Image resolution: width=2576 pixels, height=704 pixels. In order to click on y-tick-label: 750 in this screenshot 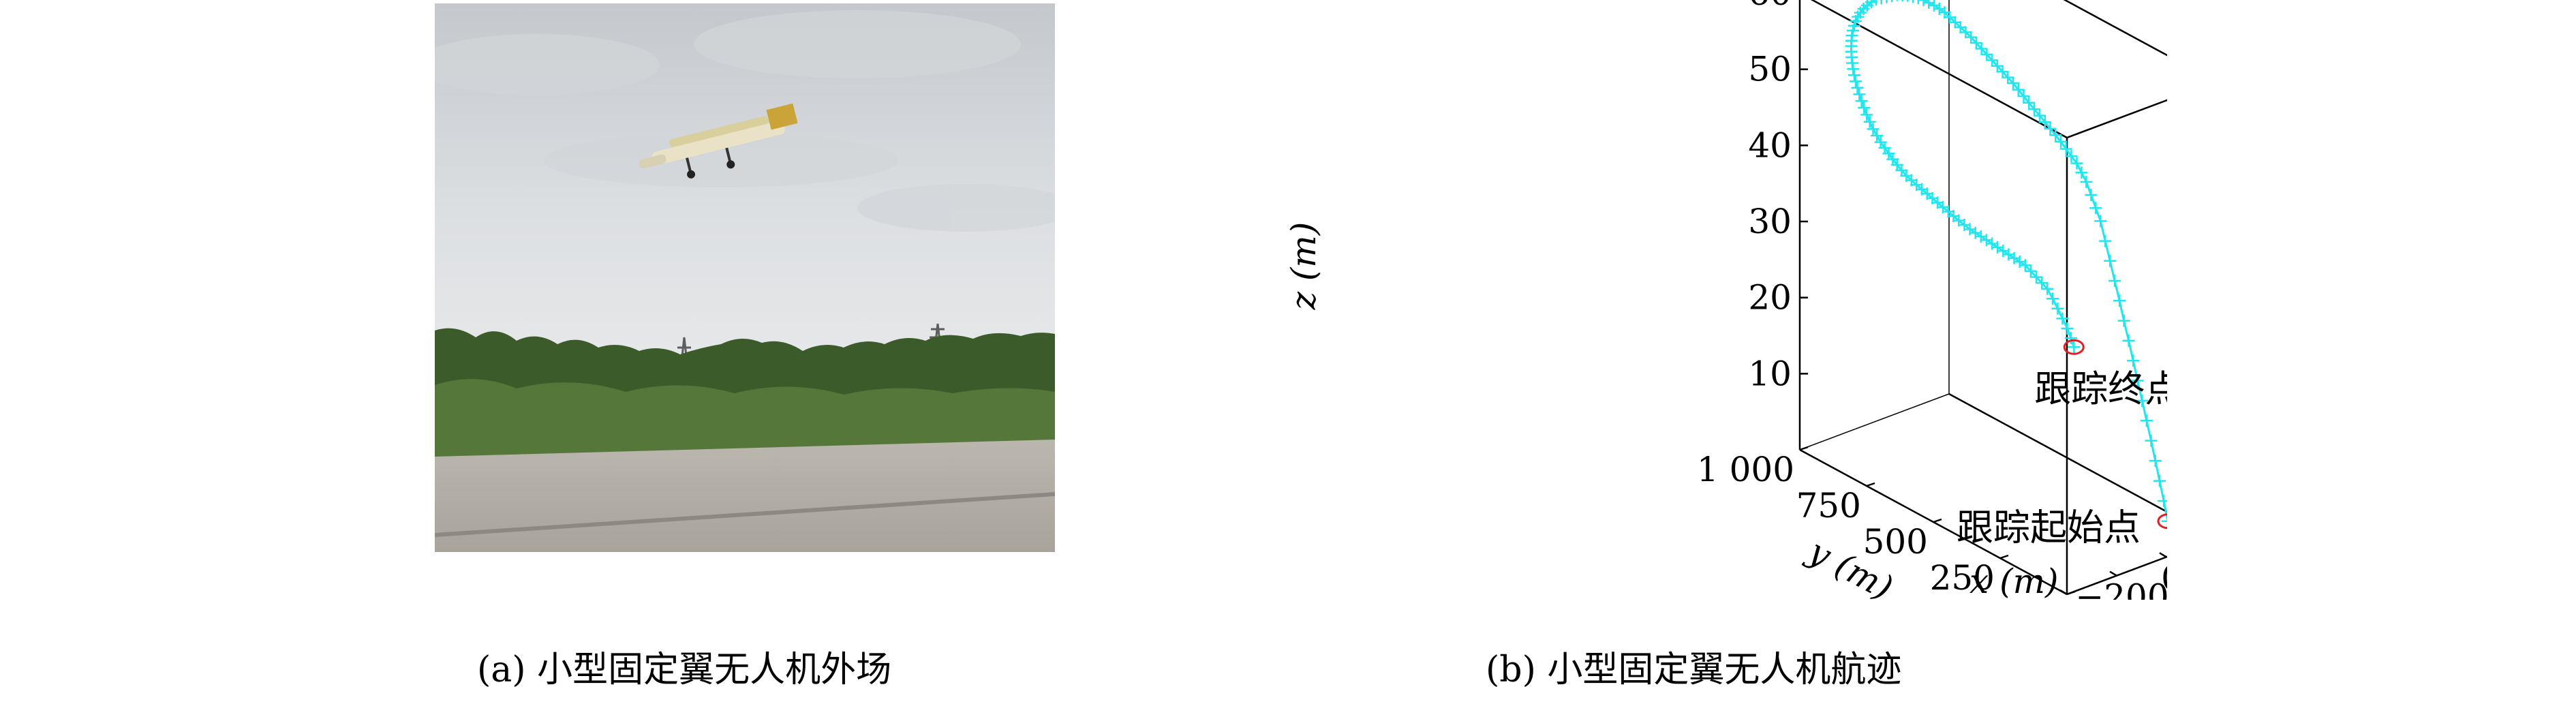, I will do `click(1828, 505)`.